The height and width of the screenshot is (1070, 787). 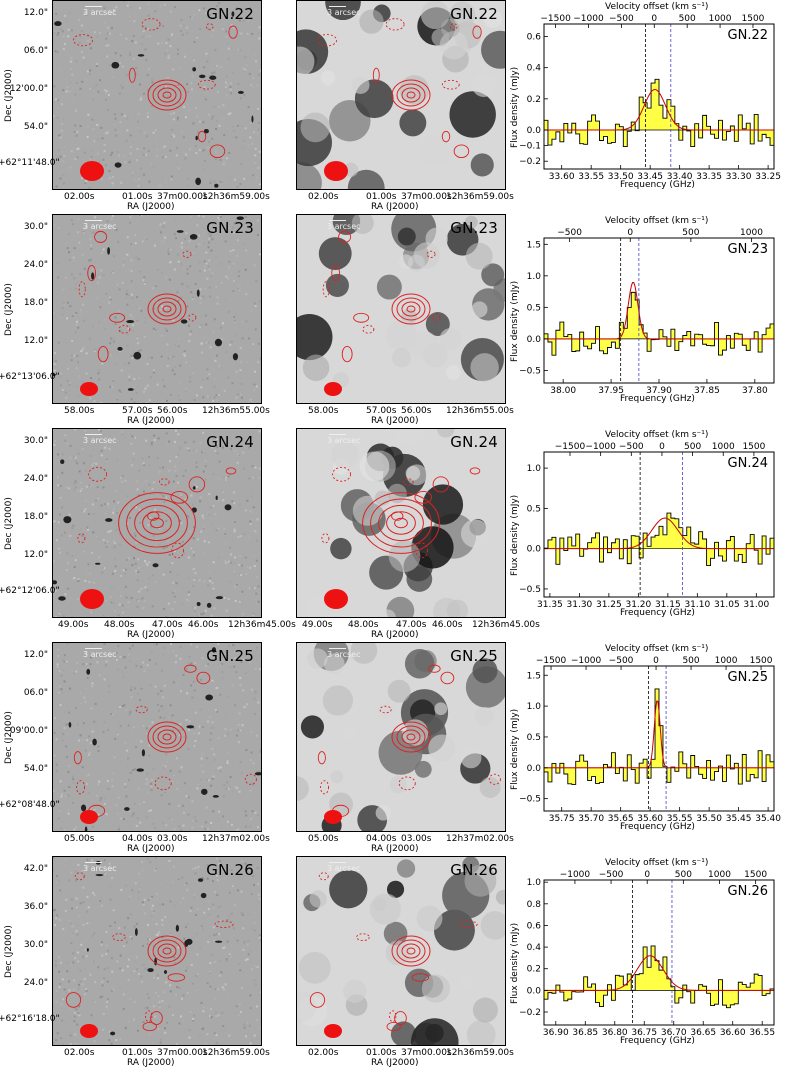 I want to click on flux-tick-label: 0.0, so click(x=534, y=131).